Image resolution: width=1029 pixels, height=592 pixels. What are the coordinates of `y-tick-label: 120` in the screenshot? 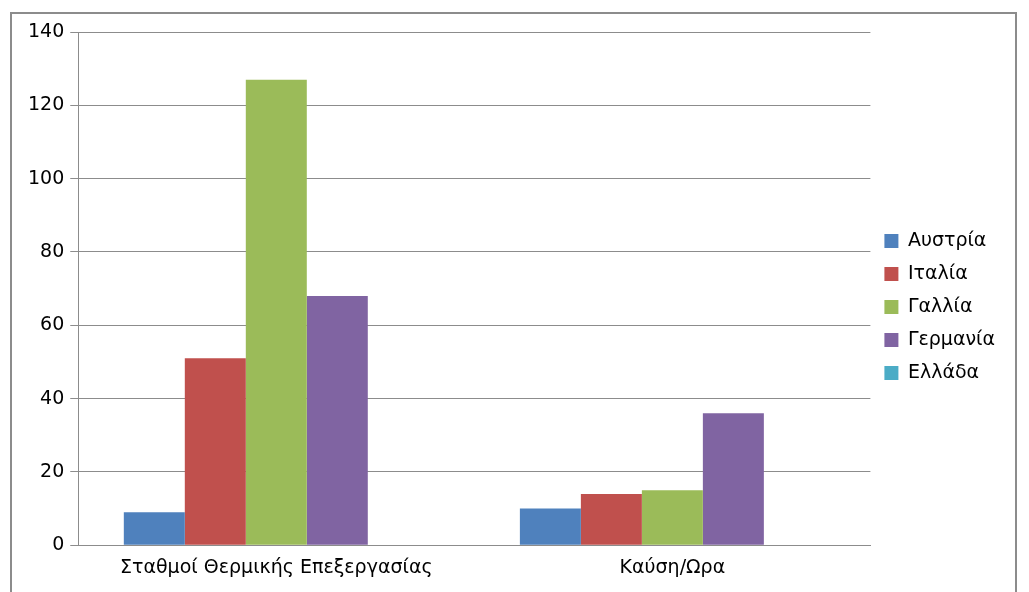 It's located at (46, 103).